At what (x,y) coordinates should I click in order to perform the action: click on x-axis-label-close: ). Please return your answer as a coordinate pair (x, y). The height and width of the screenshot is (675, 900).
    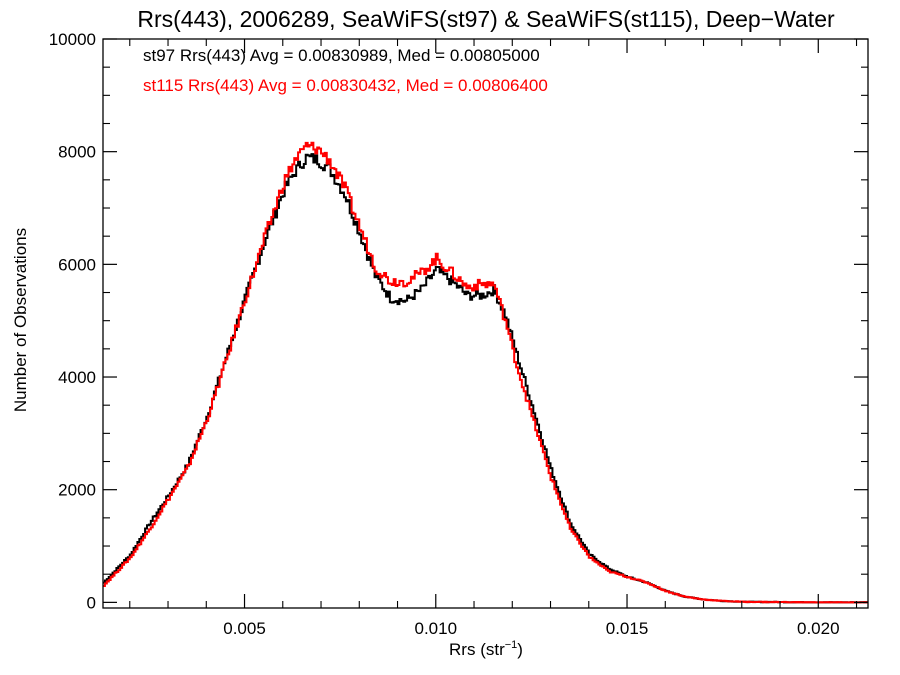
    Looking at the image, I should click on (520, 649).